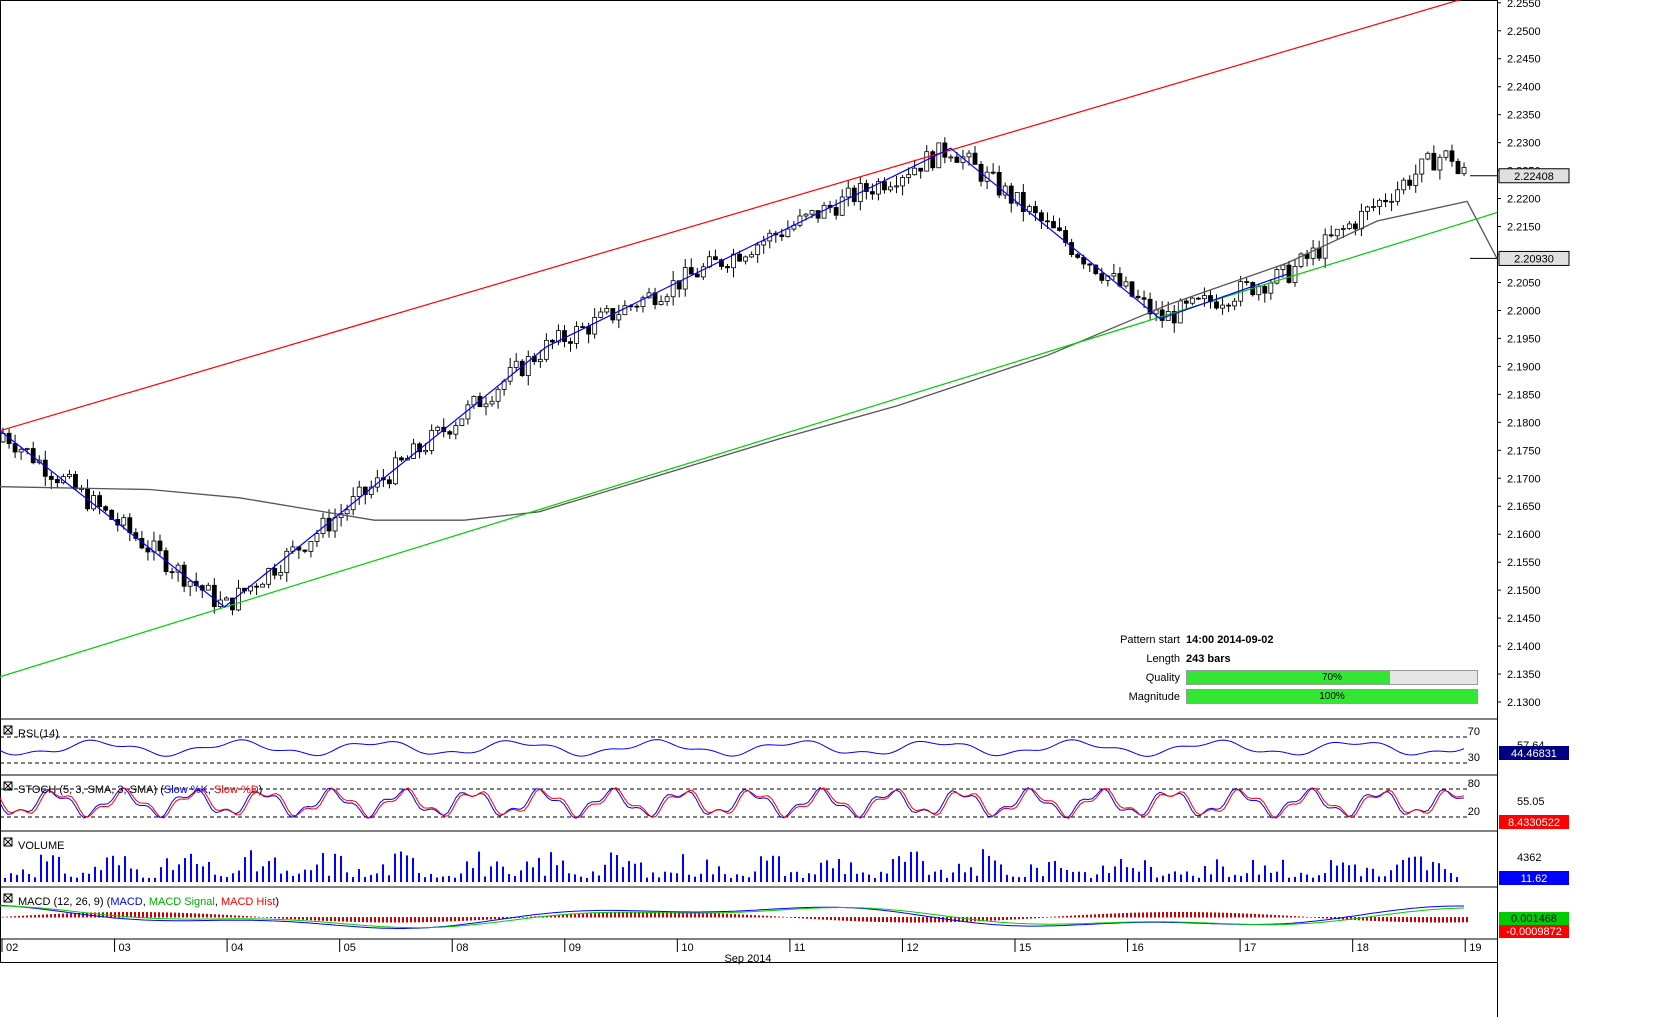 This screenshot has width=1655, height=1017. I want to click on price-tick-label: 2.1650, so click(1524, 507).